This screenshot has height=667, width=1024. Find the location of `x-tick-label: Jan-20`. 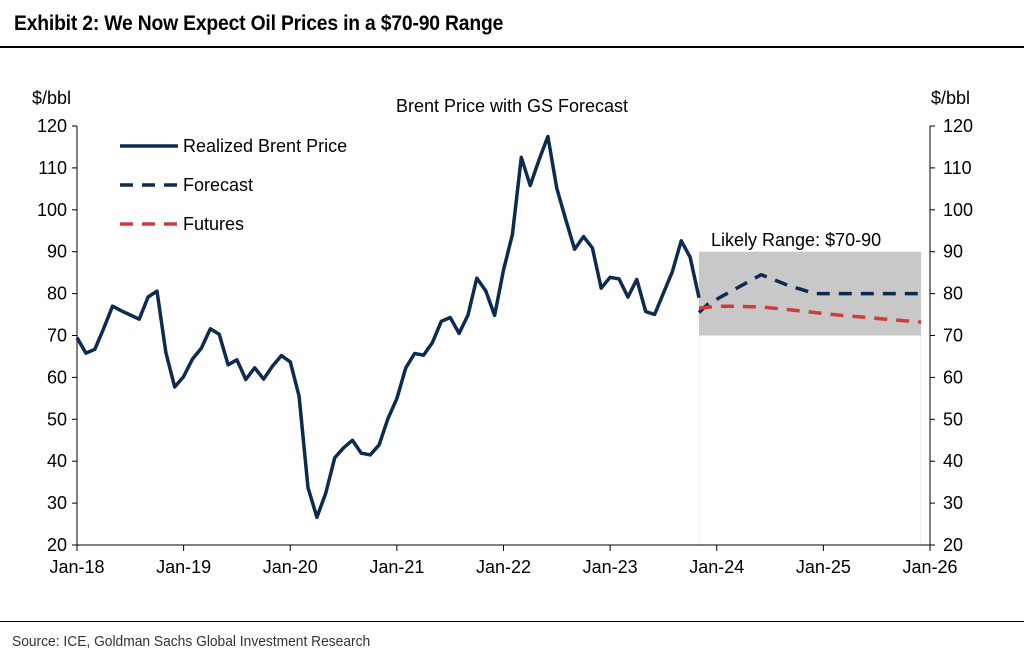

x-tick-label: Jan-20 is located at coordinates (290, 567).